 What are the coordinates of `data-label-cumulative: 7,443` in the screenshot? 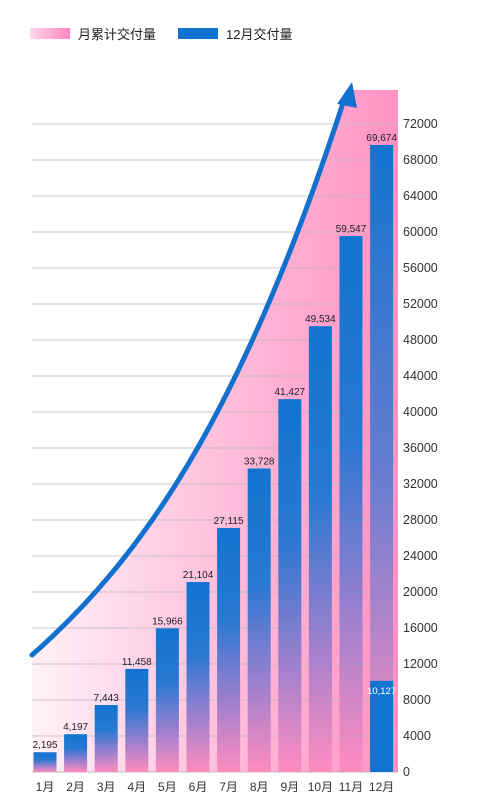 It's located at (106, 698).